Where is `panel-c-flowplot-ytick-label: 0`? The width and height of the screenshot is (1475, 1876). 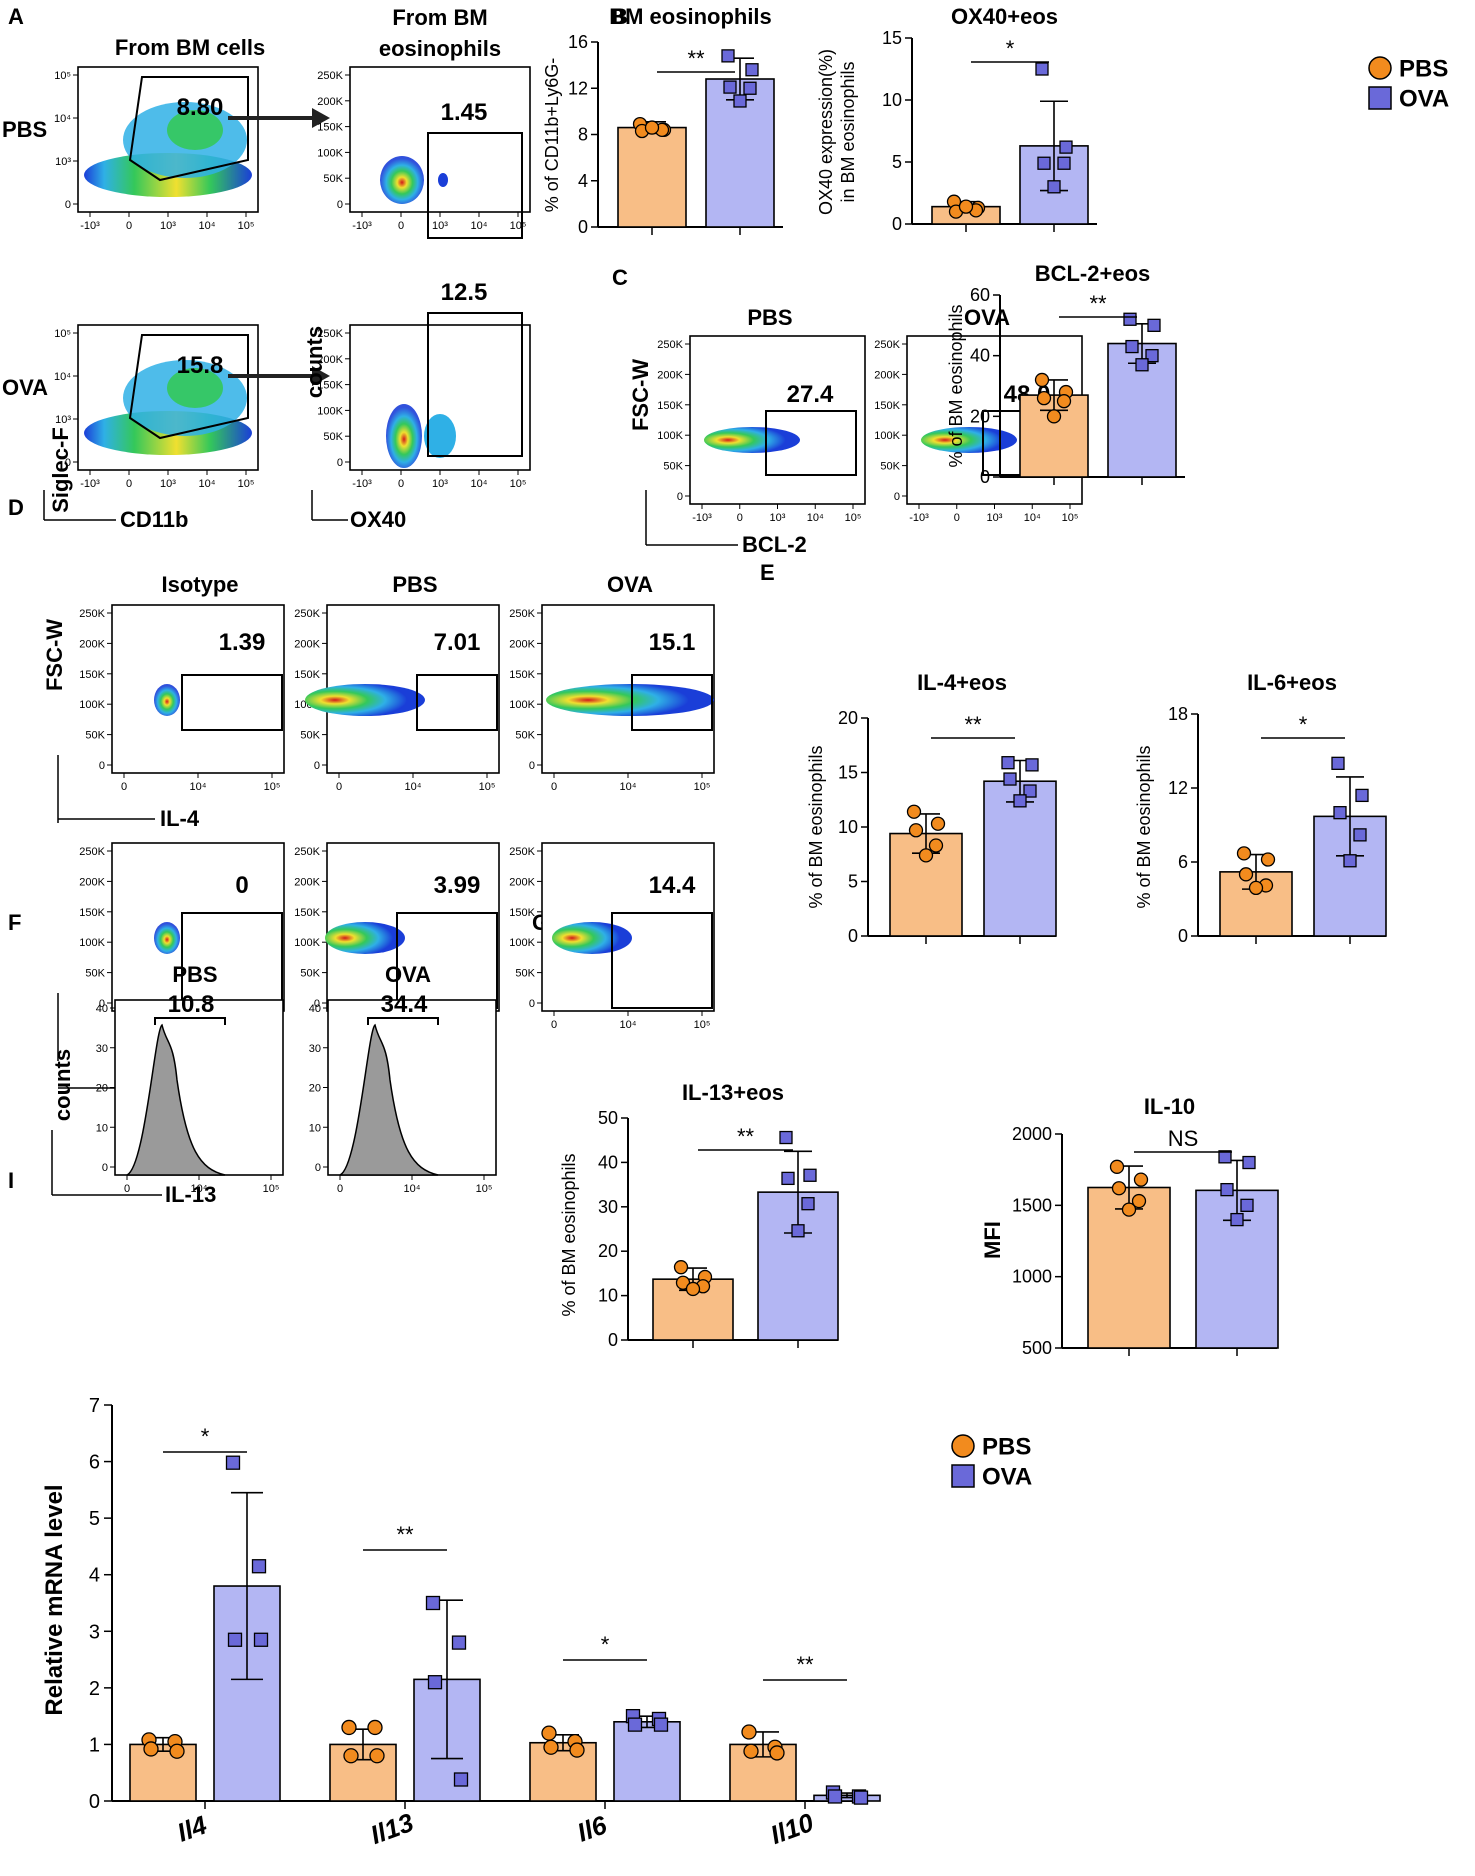 panel-c-flowplot-ytick-label: 0 is located at coordinates (897, 497).